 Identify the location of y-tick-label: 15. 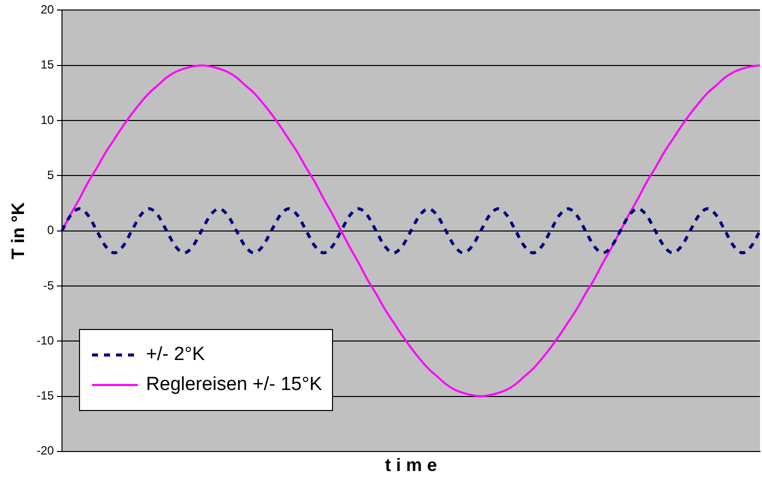
(47, 65).